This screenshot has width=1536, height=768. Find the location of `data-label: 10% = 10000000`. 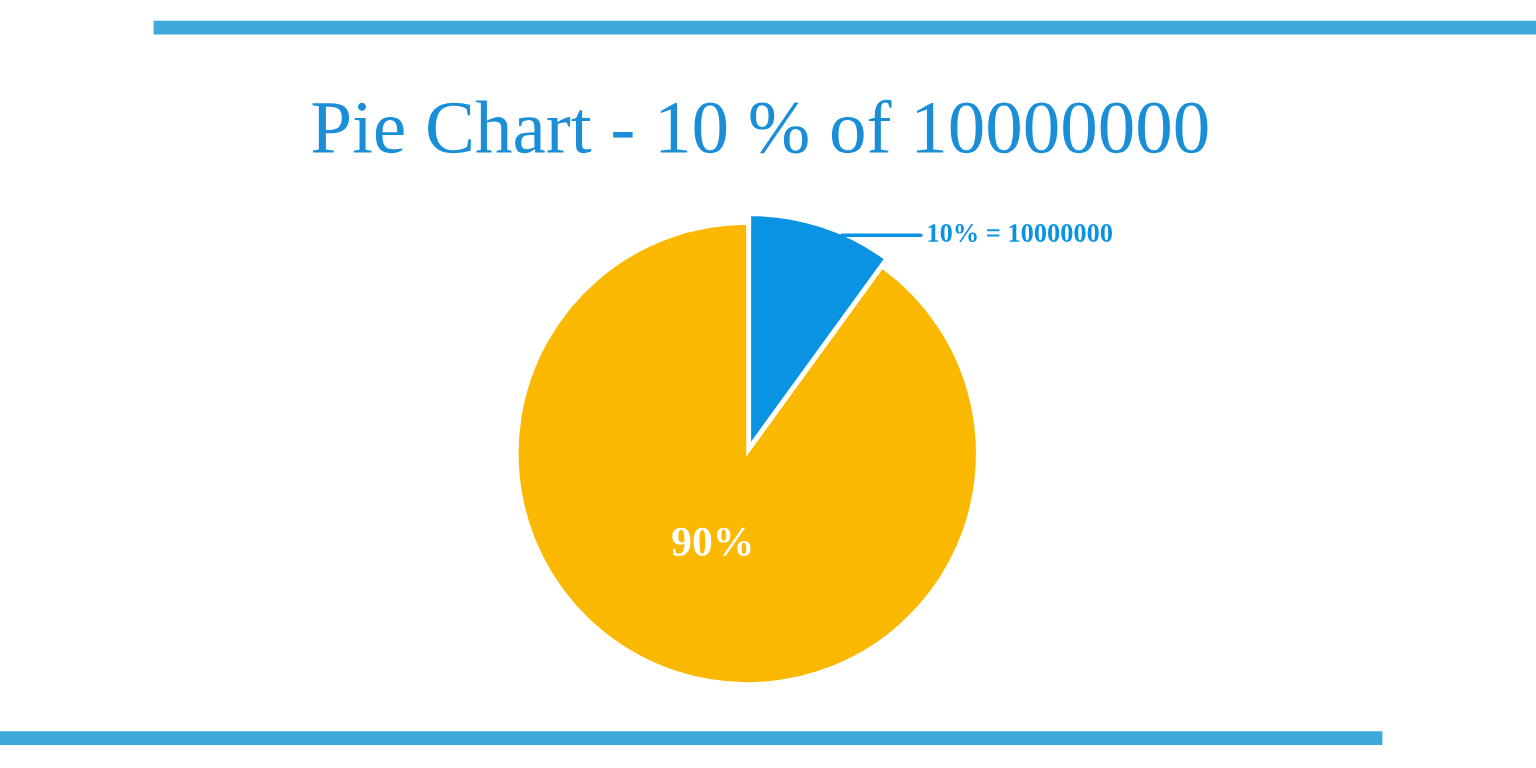

data-label: 10% = 10000000 is located at coordinates (1020, 233).